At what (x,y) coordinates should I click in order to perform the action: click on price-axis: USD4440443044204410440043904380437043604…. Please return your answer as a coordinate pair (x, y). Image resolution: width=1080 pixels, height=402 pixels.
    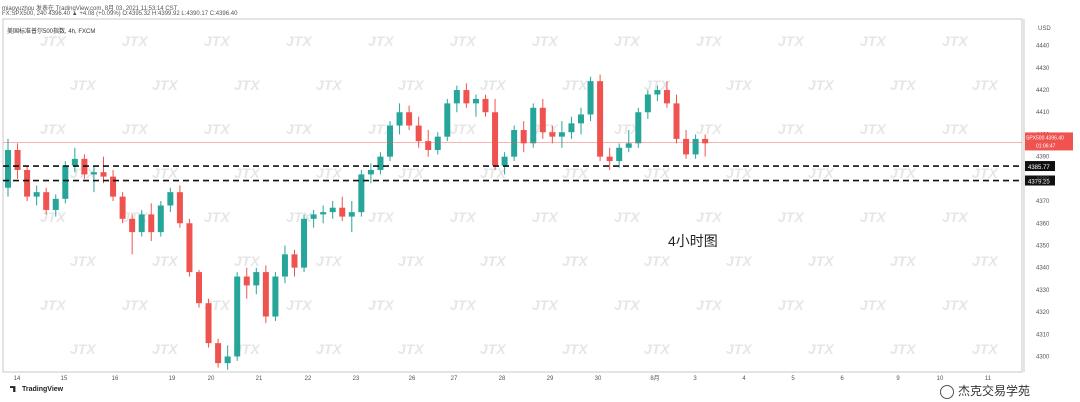
    Looking at the image, I should click on (1049, 193).